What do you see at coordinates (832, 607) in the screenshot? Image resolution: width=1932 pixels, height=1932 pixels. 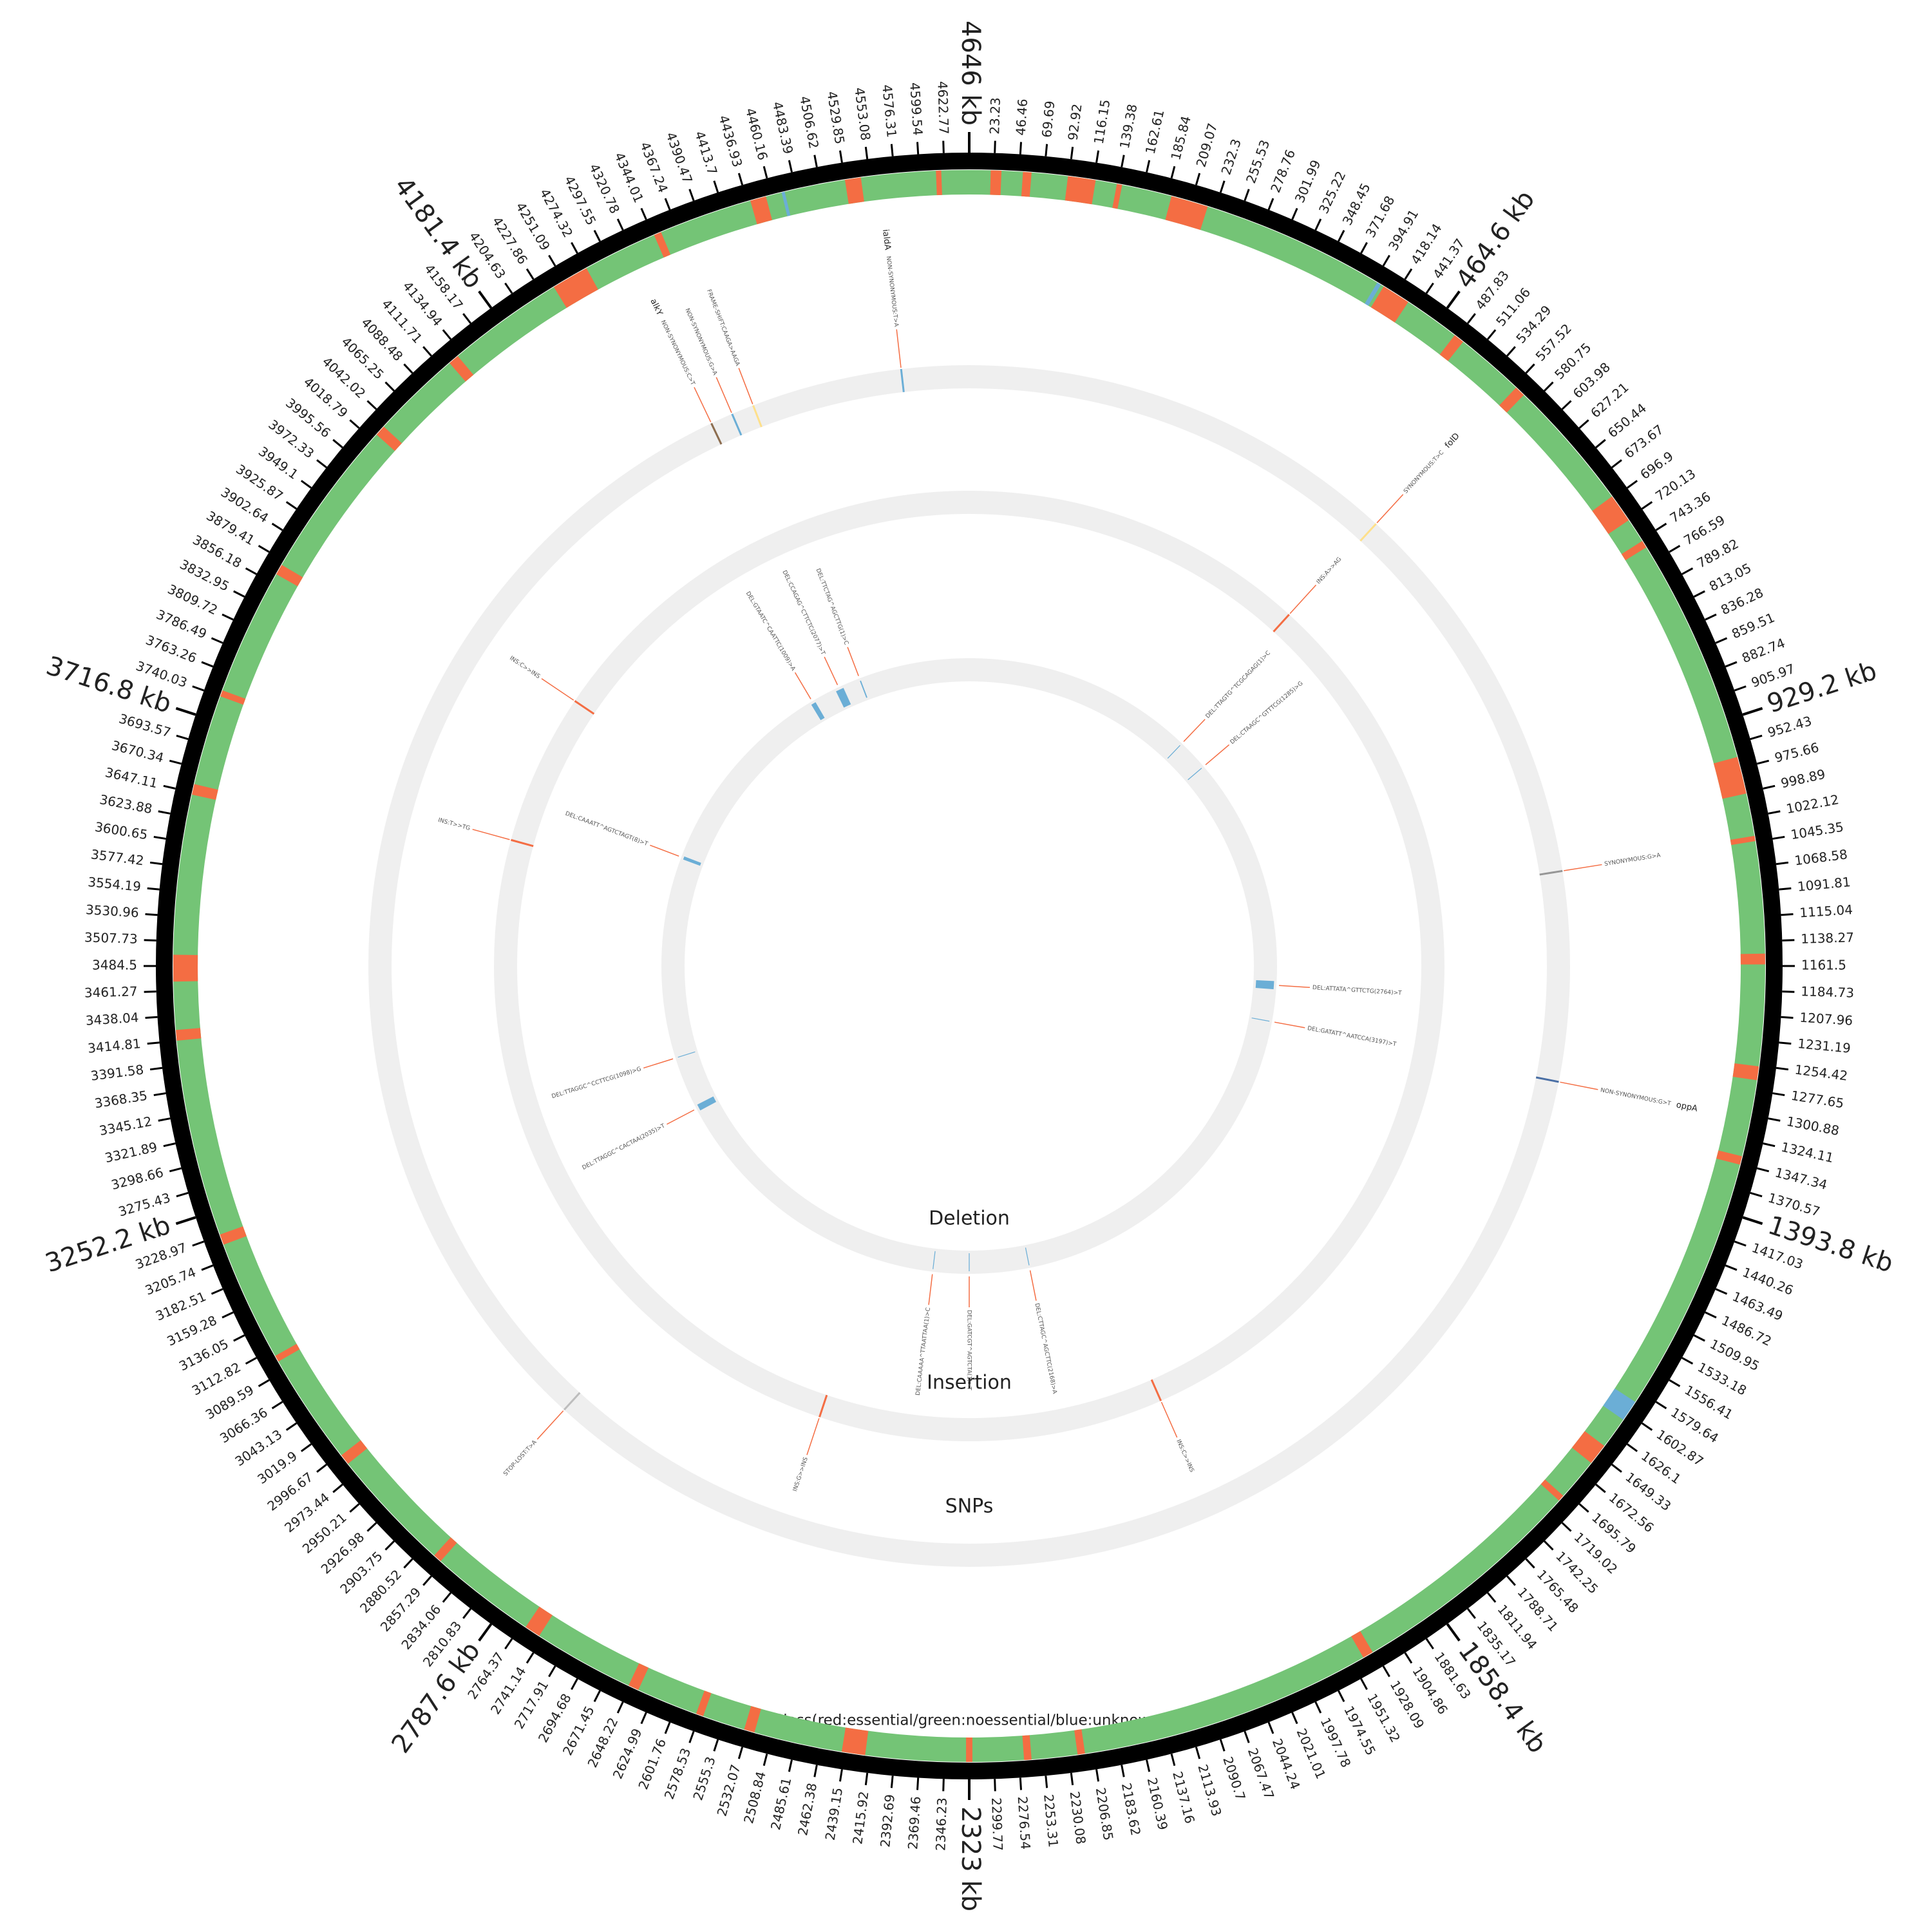 I see `variant-label: DEL:TTCTAG^AGCTTG(1)>C` at bounding box center [832, 607].